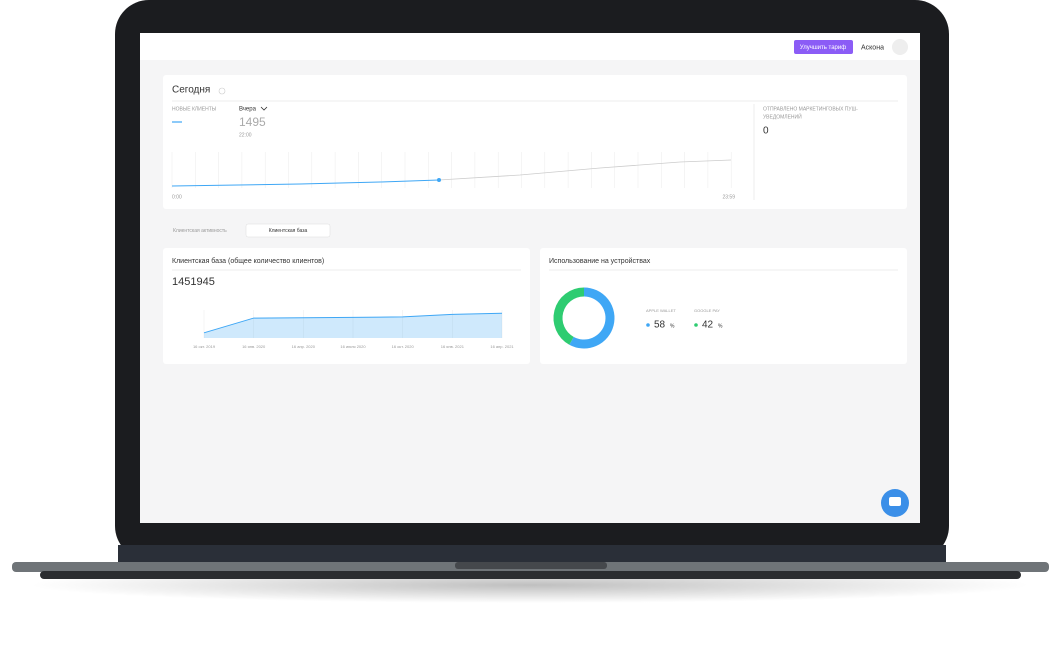  Describe the element at coordinates (872, 47) in the screenshot. I see `user-name: Аскона` at that location.